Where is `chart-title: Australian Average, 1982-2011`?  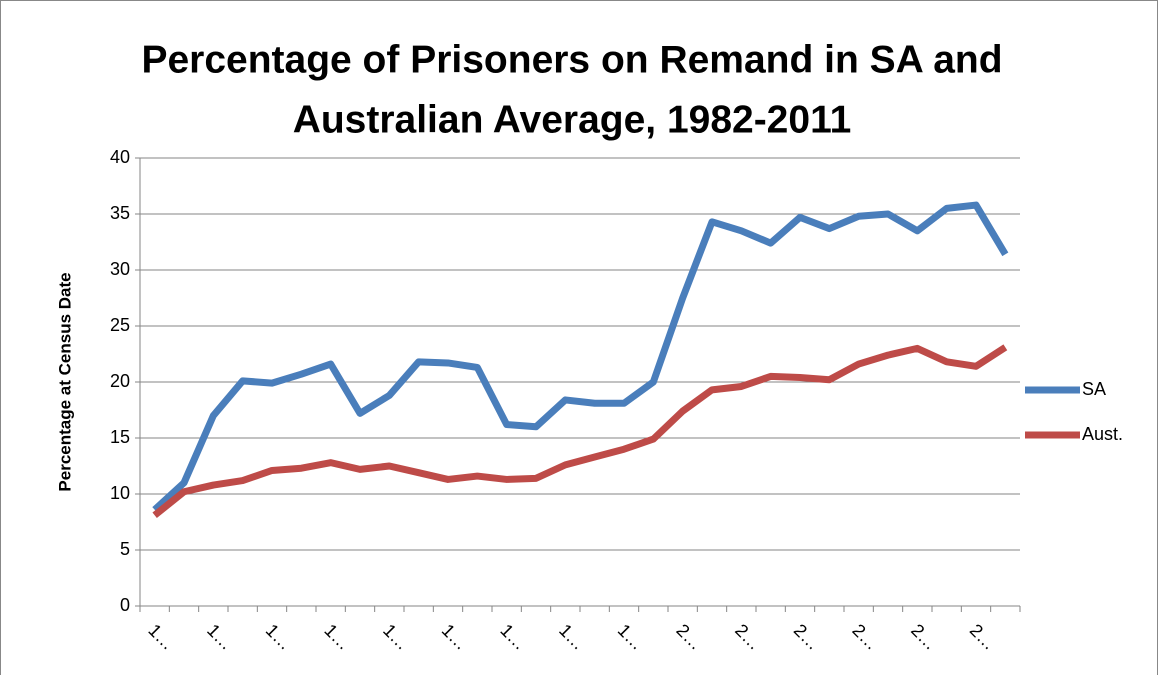
chart-title: Australian Average, 1982-2011 is located at coordinates (572, 119).